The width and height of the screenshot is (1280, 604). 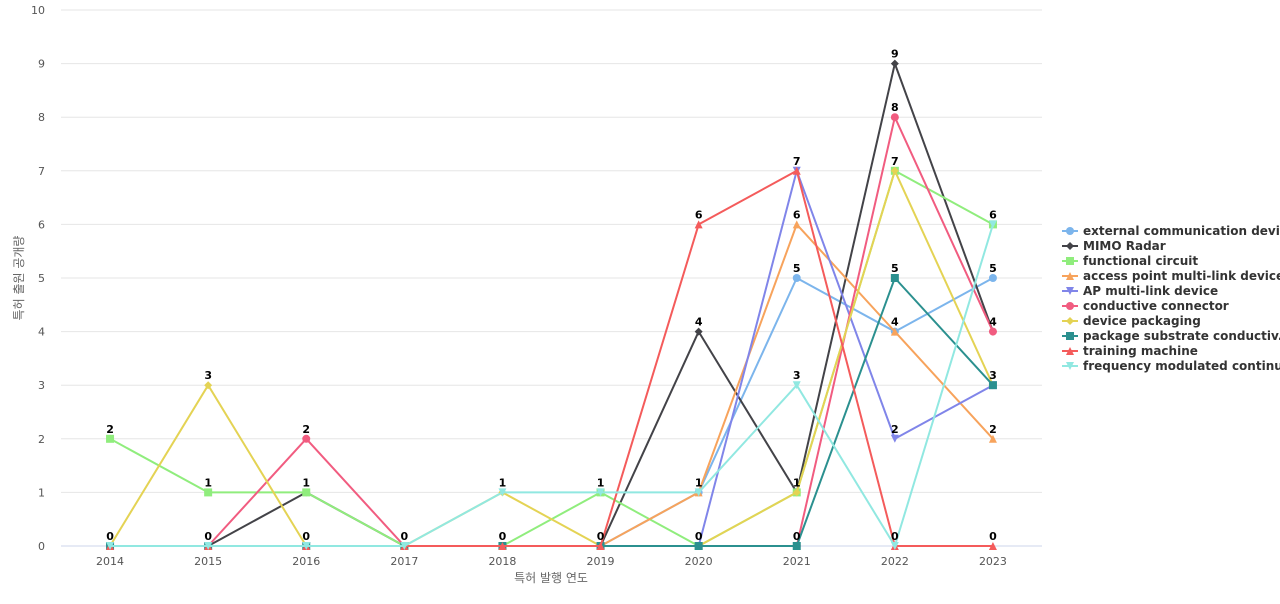 What do you see at coordinates (1130, 351) in the screenshot?
I see `legend-item: training machine` at bounding box center [1130, 351].